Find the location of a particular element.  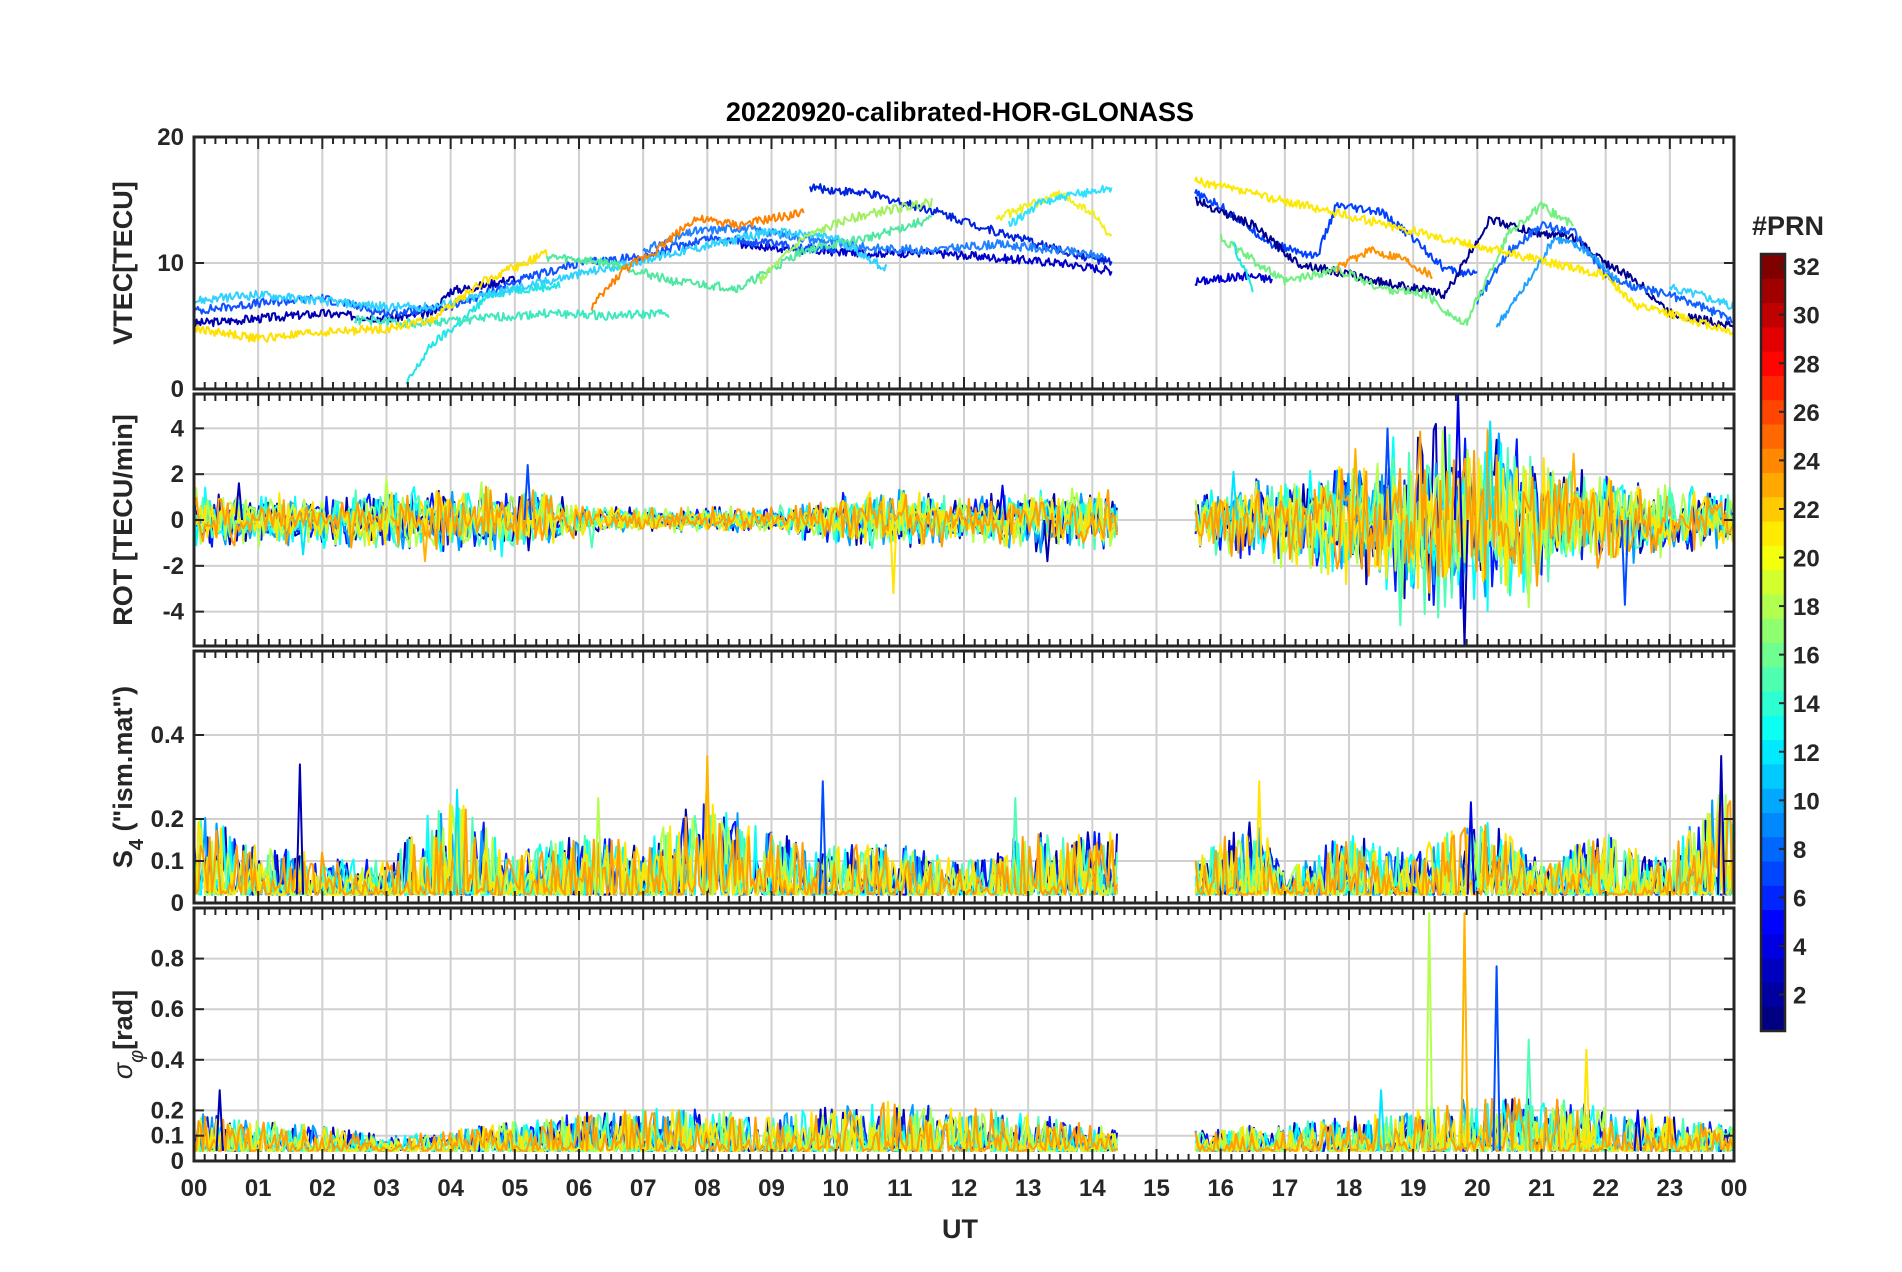

x-tick-label: 09 is located at coordinates (771, 1188).